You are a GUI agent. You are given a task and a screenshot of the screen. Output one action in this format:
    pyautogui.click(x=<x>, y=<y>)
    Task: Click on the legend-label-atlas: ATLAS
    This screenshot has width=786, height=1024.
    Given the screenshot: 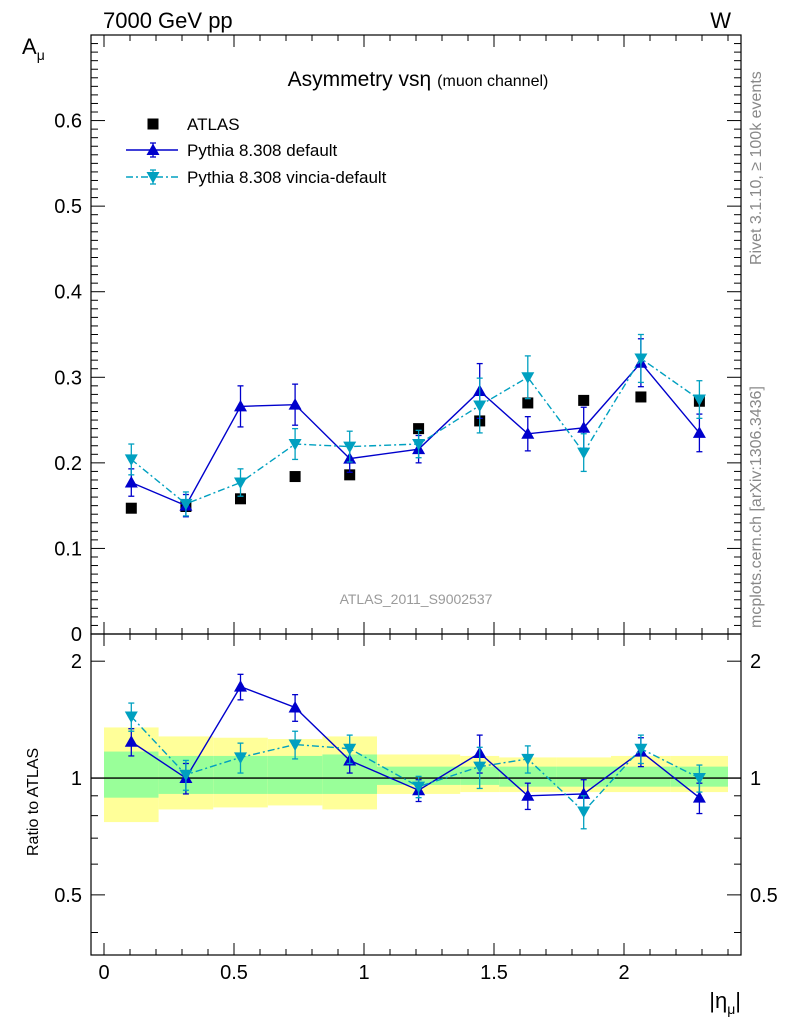 What is the action you would take?
    pyautogui.click(x=213, y=124)
    